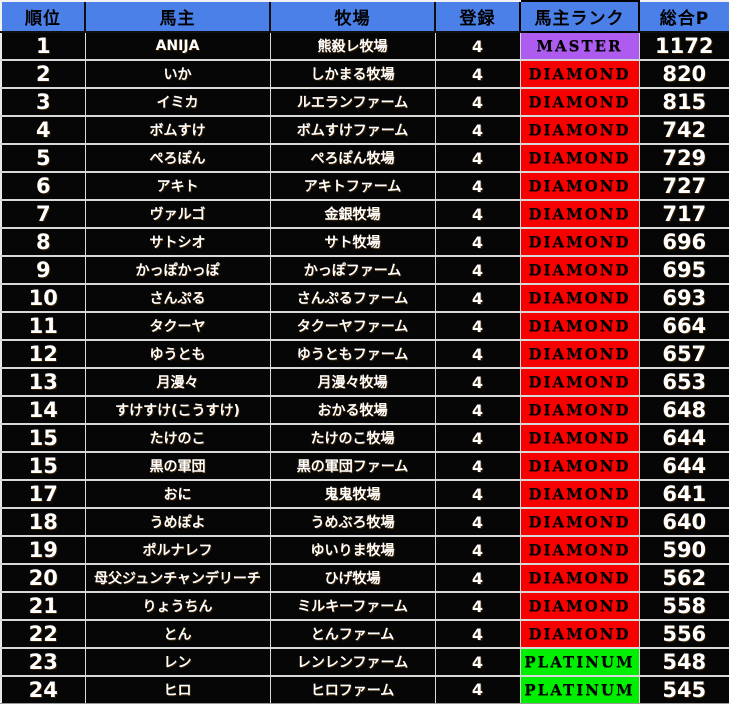 This screenshot has height=704, width=729. What do you see at coordinates (683, 214) in the screenshot?
I see `total-points-cell: 717` at bounding box center [683, 214].